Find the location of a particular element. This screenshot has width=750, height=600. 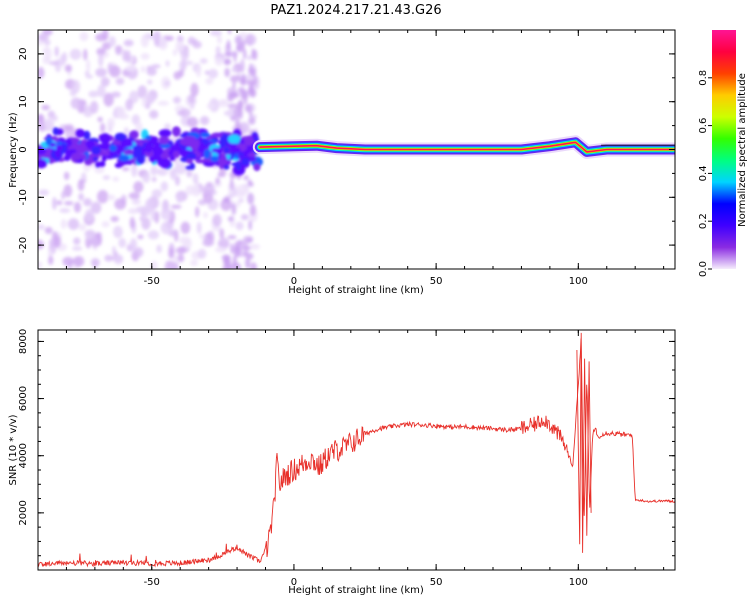

carrier-core is located at coordinates (466, 147).